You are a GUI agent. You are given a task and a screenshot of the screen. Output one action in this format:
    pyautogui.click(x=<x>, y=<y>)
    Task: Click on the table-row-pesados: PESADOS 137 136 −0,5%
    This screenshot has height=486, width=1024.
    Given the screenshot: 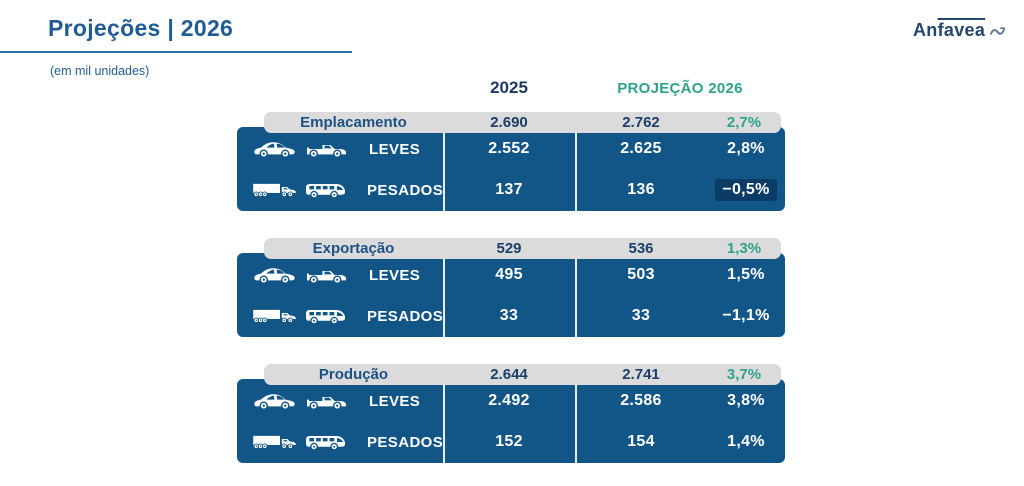 What is the action you would take?
    pyautogui.click(x=511, y=190)
    